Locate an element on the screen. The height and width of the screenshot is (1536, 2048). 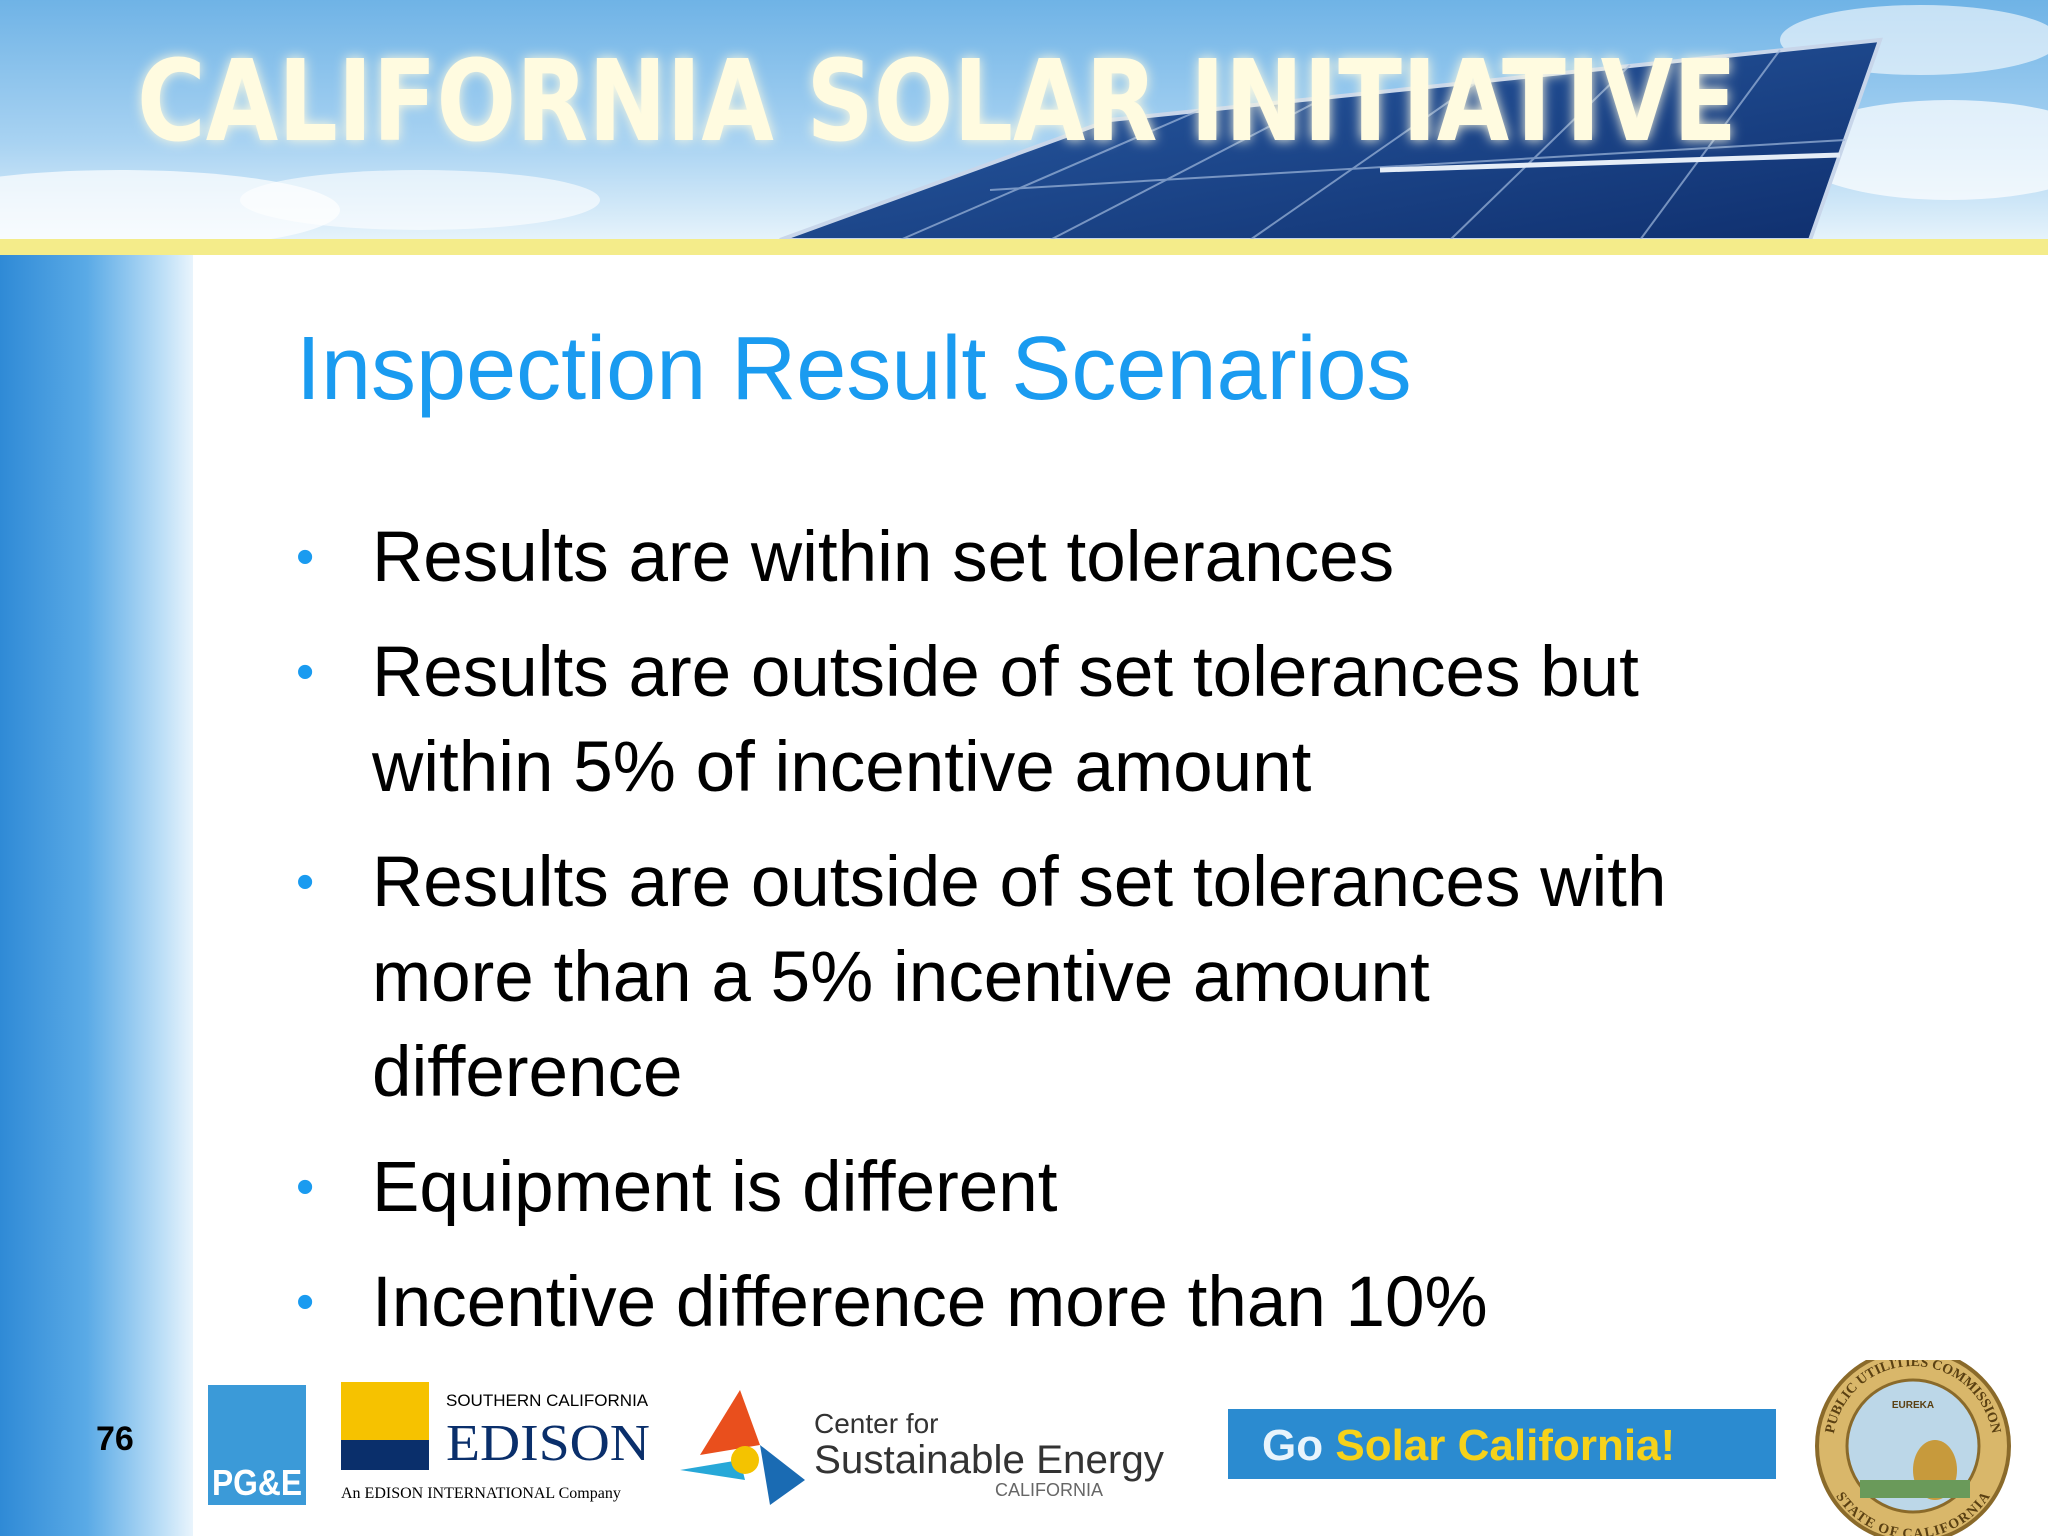
go-solar-logo is located at coordinates (1502, 1444).